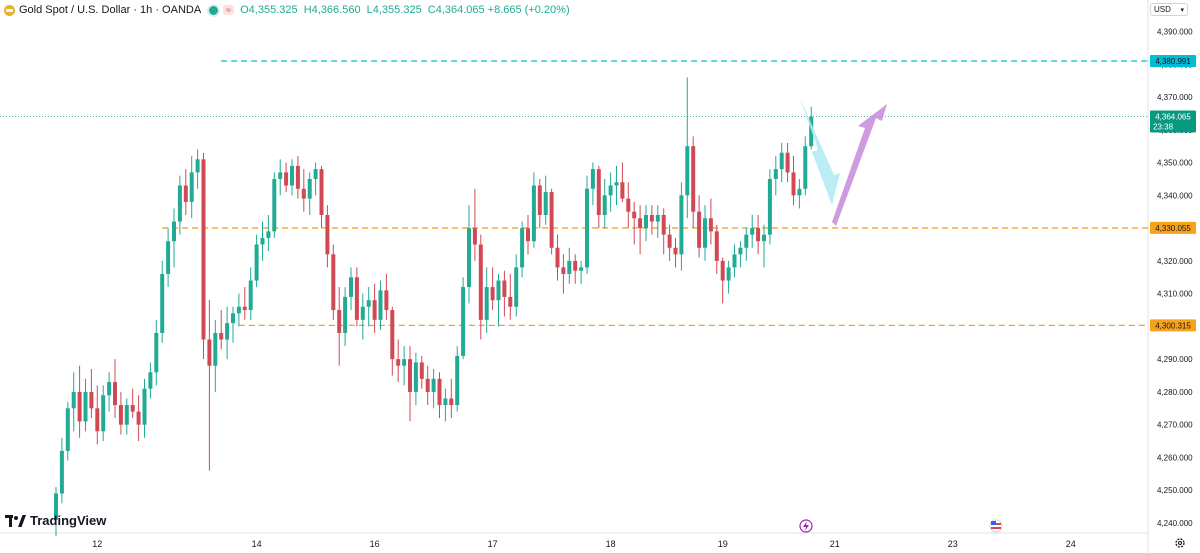  I want to click on change-value: +8.665 (+0.20%), so click(528, 10).